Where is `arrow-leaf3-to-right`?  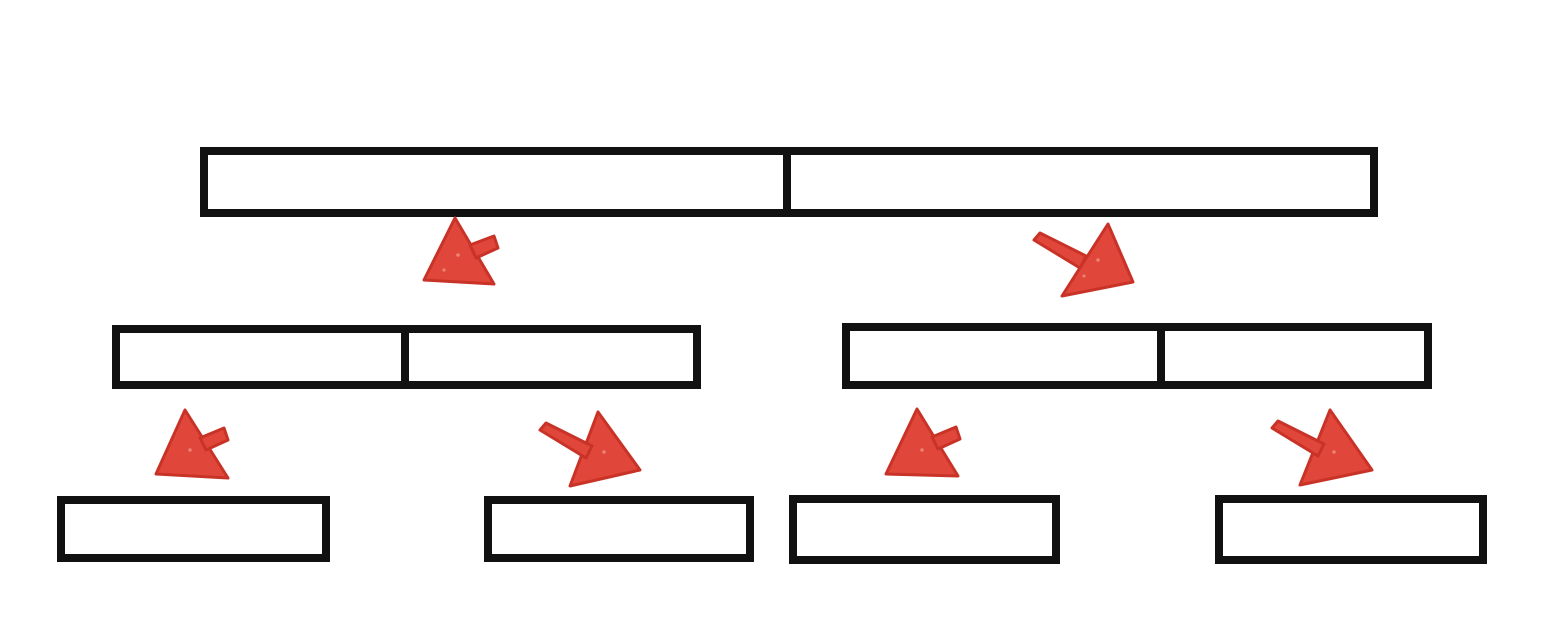 arrow-leaf3-to-right is located at coordinates (923, 442).